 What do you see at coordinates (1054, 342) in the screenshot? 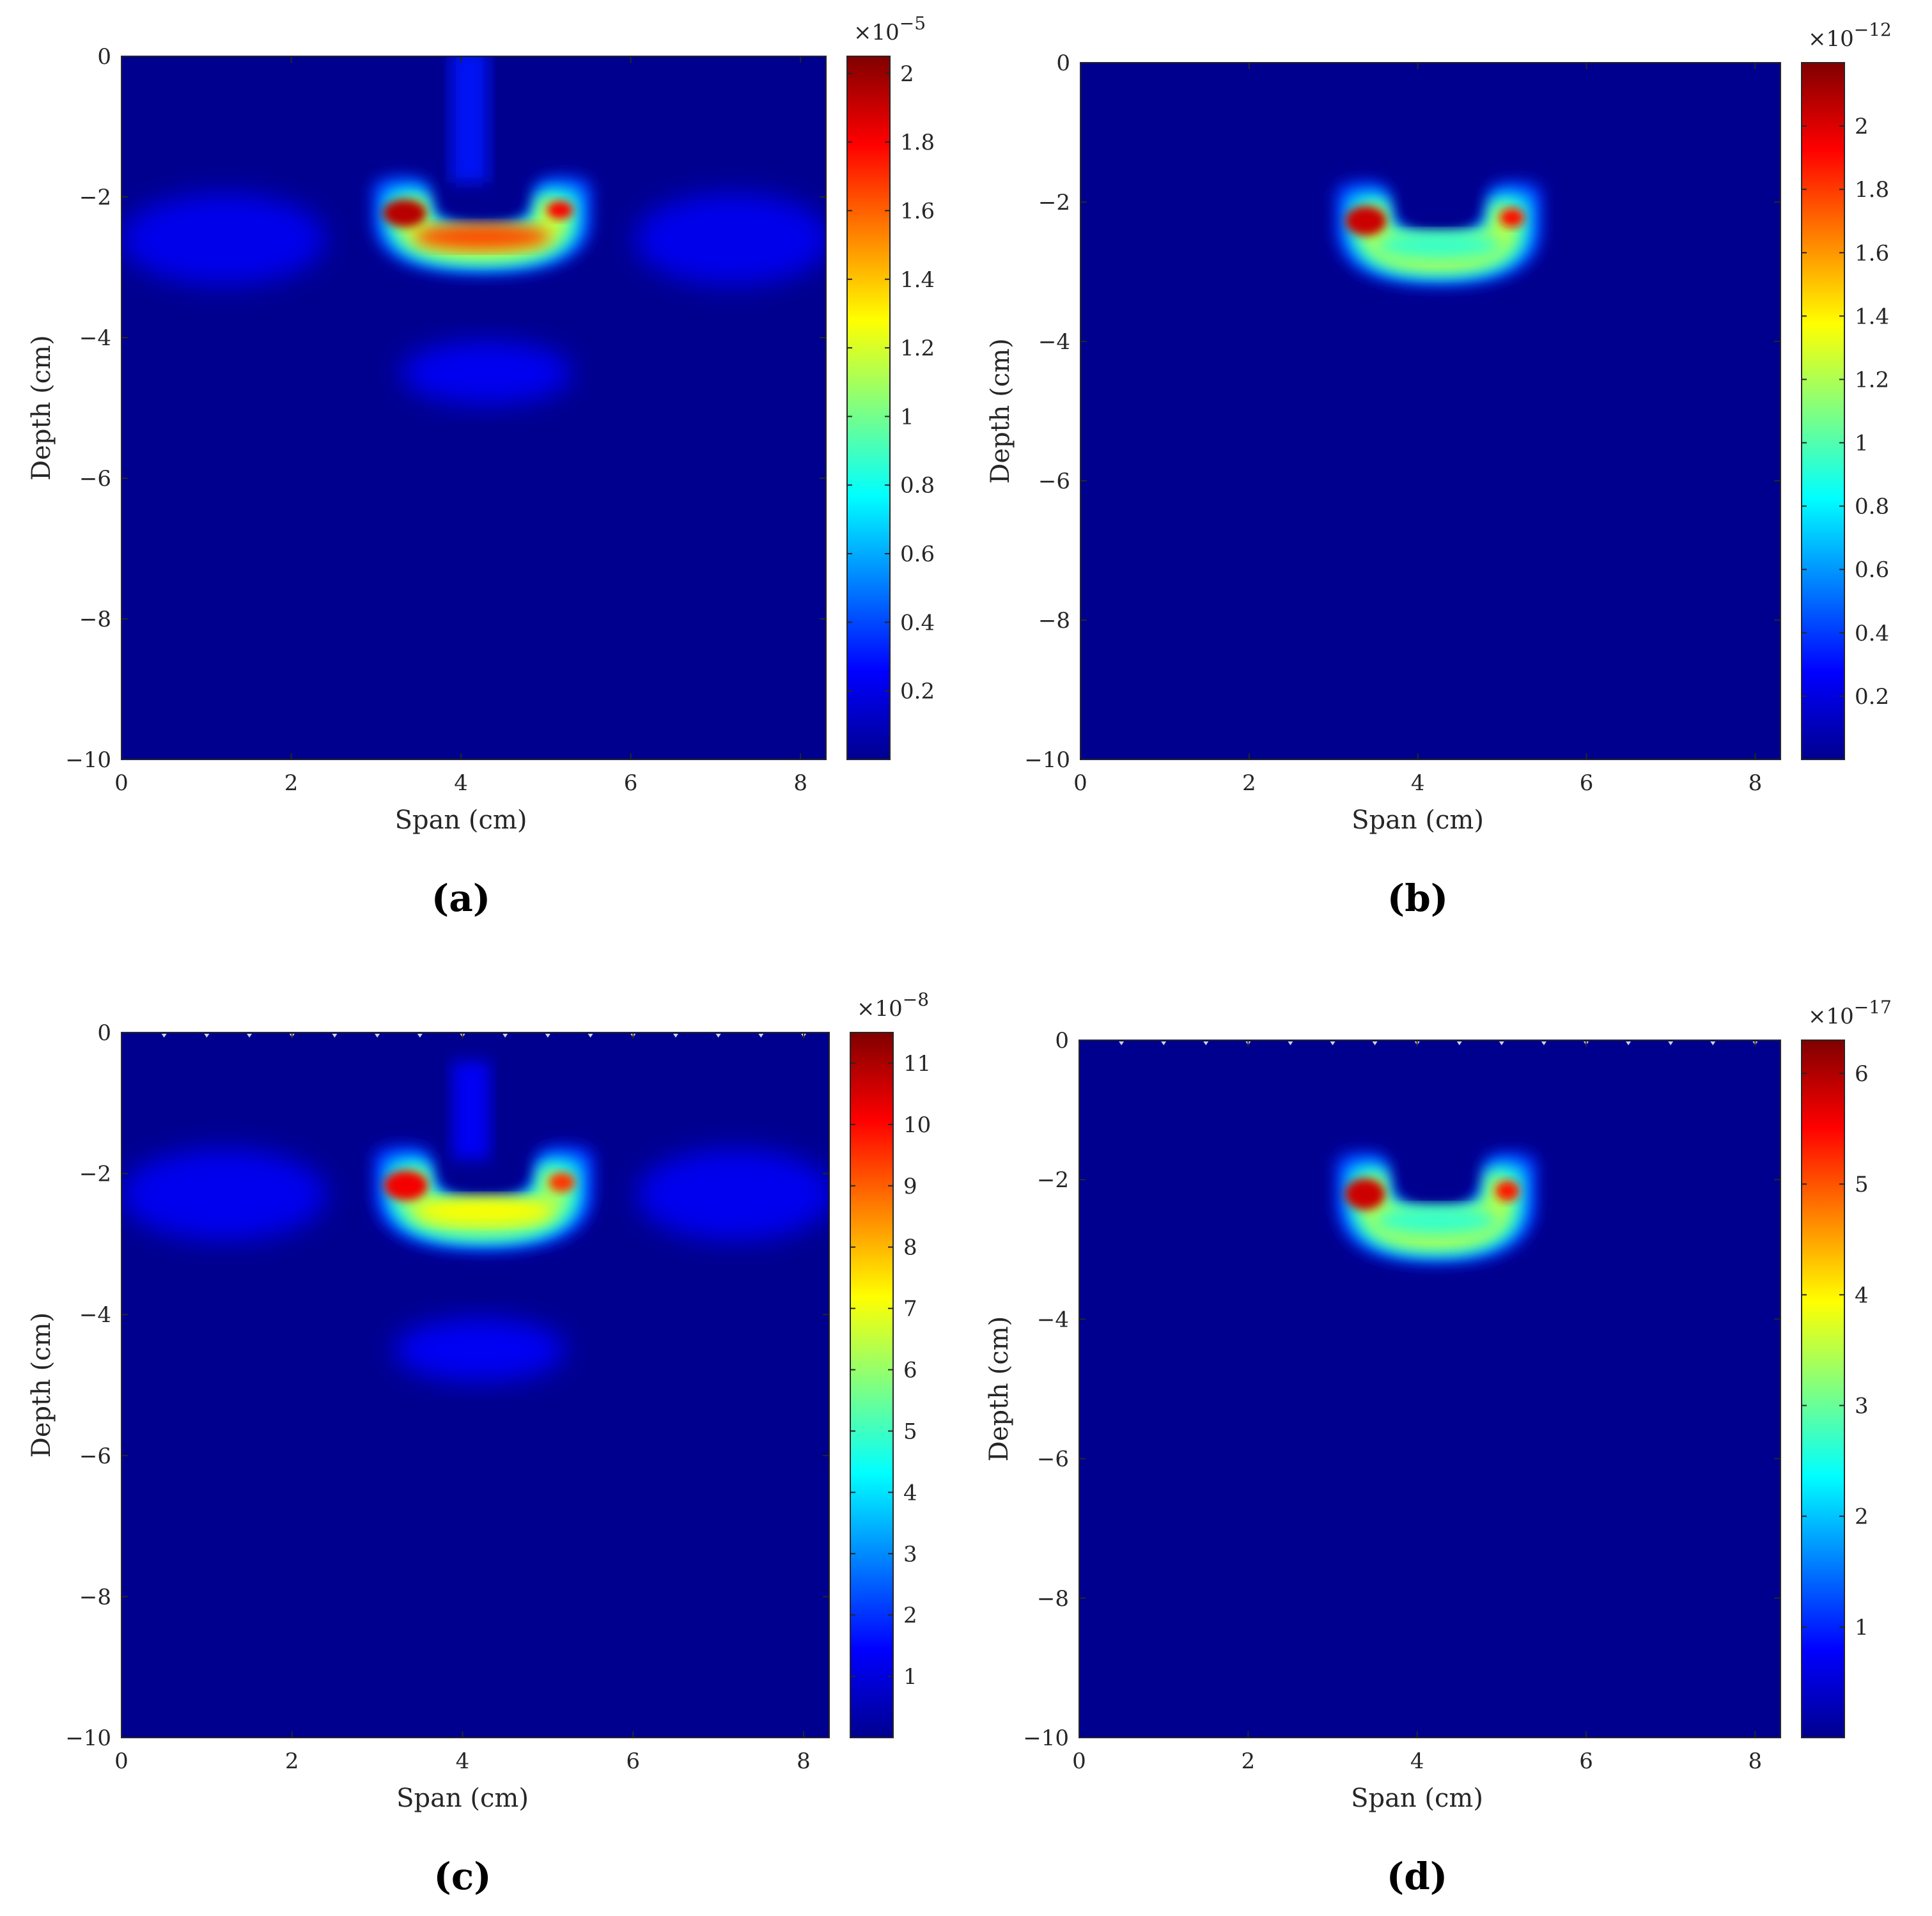
I see `y-tick-label: −4` at bounding box center [1054, 342].